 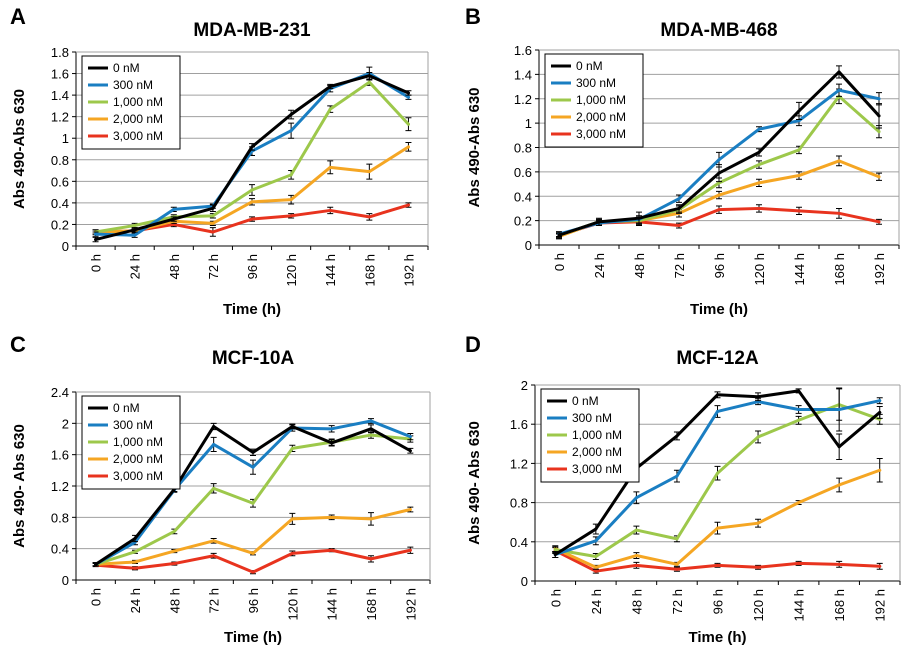 What do you see at coordinates (719, 152) in the screenshot?
I see `series-0nm-nm` at bounding box center [719, 152].